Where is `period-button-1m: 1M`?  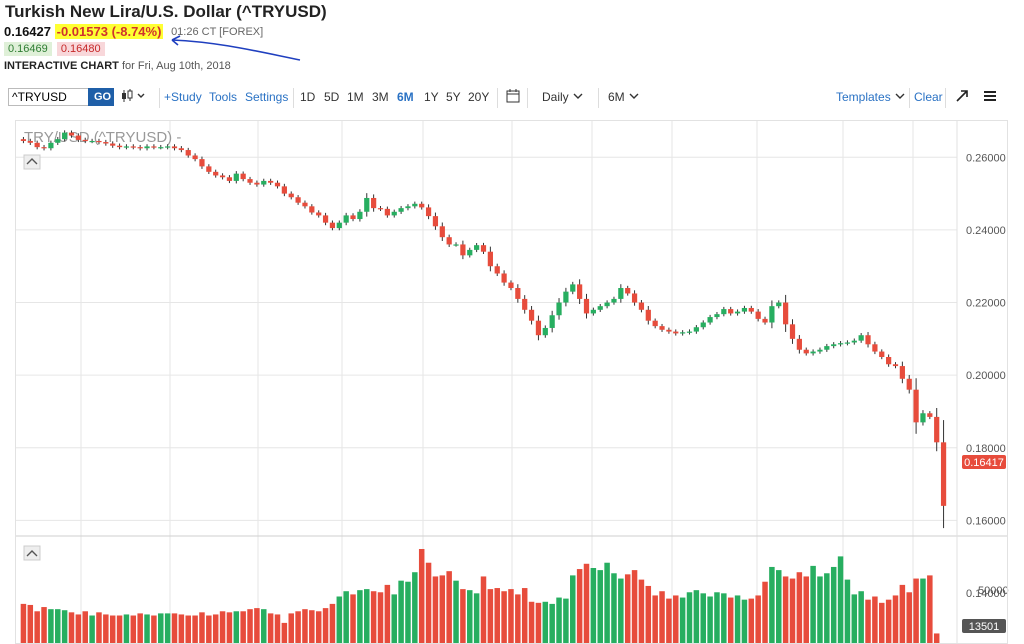 period-button-1m: 1M is located at coordinates (355, 97).